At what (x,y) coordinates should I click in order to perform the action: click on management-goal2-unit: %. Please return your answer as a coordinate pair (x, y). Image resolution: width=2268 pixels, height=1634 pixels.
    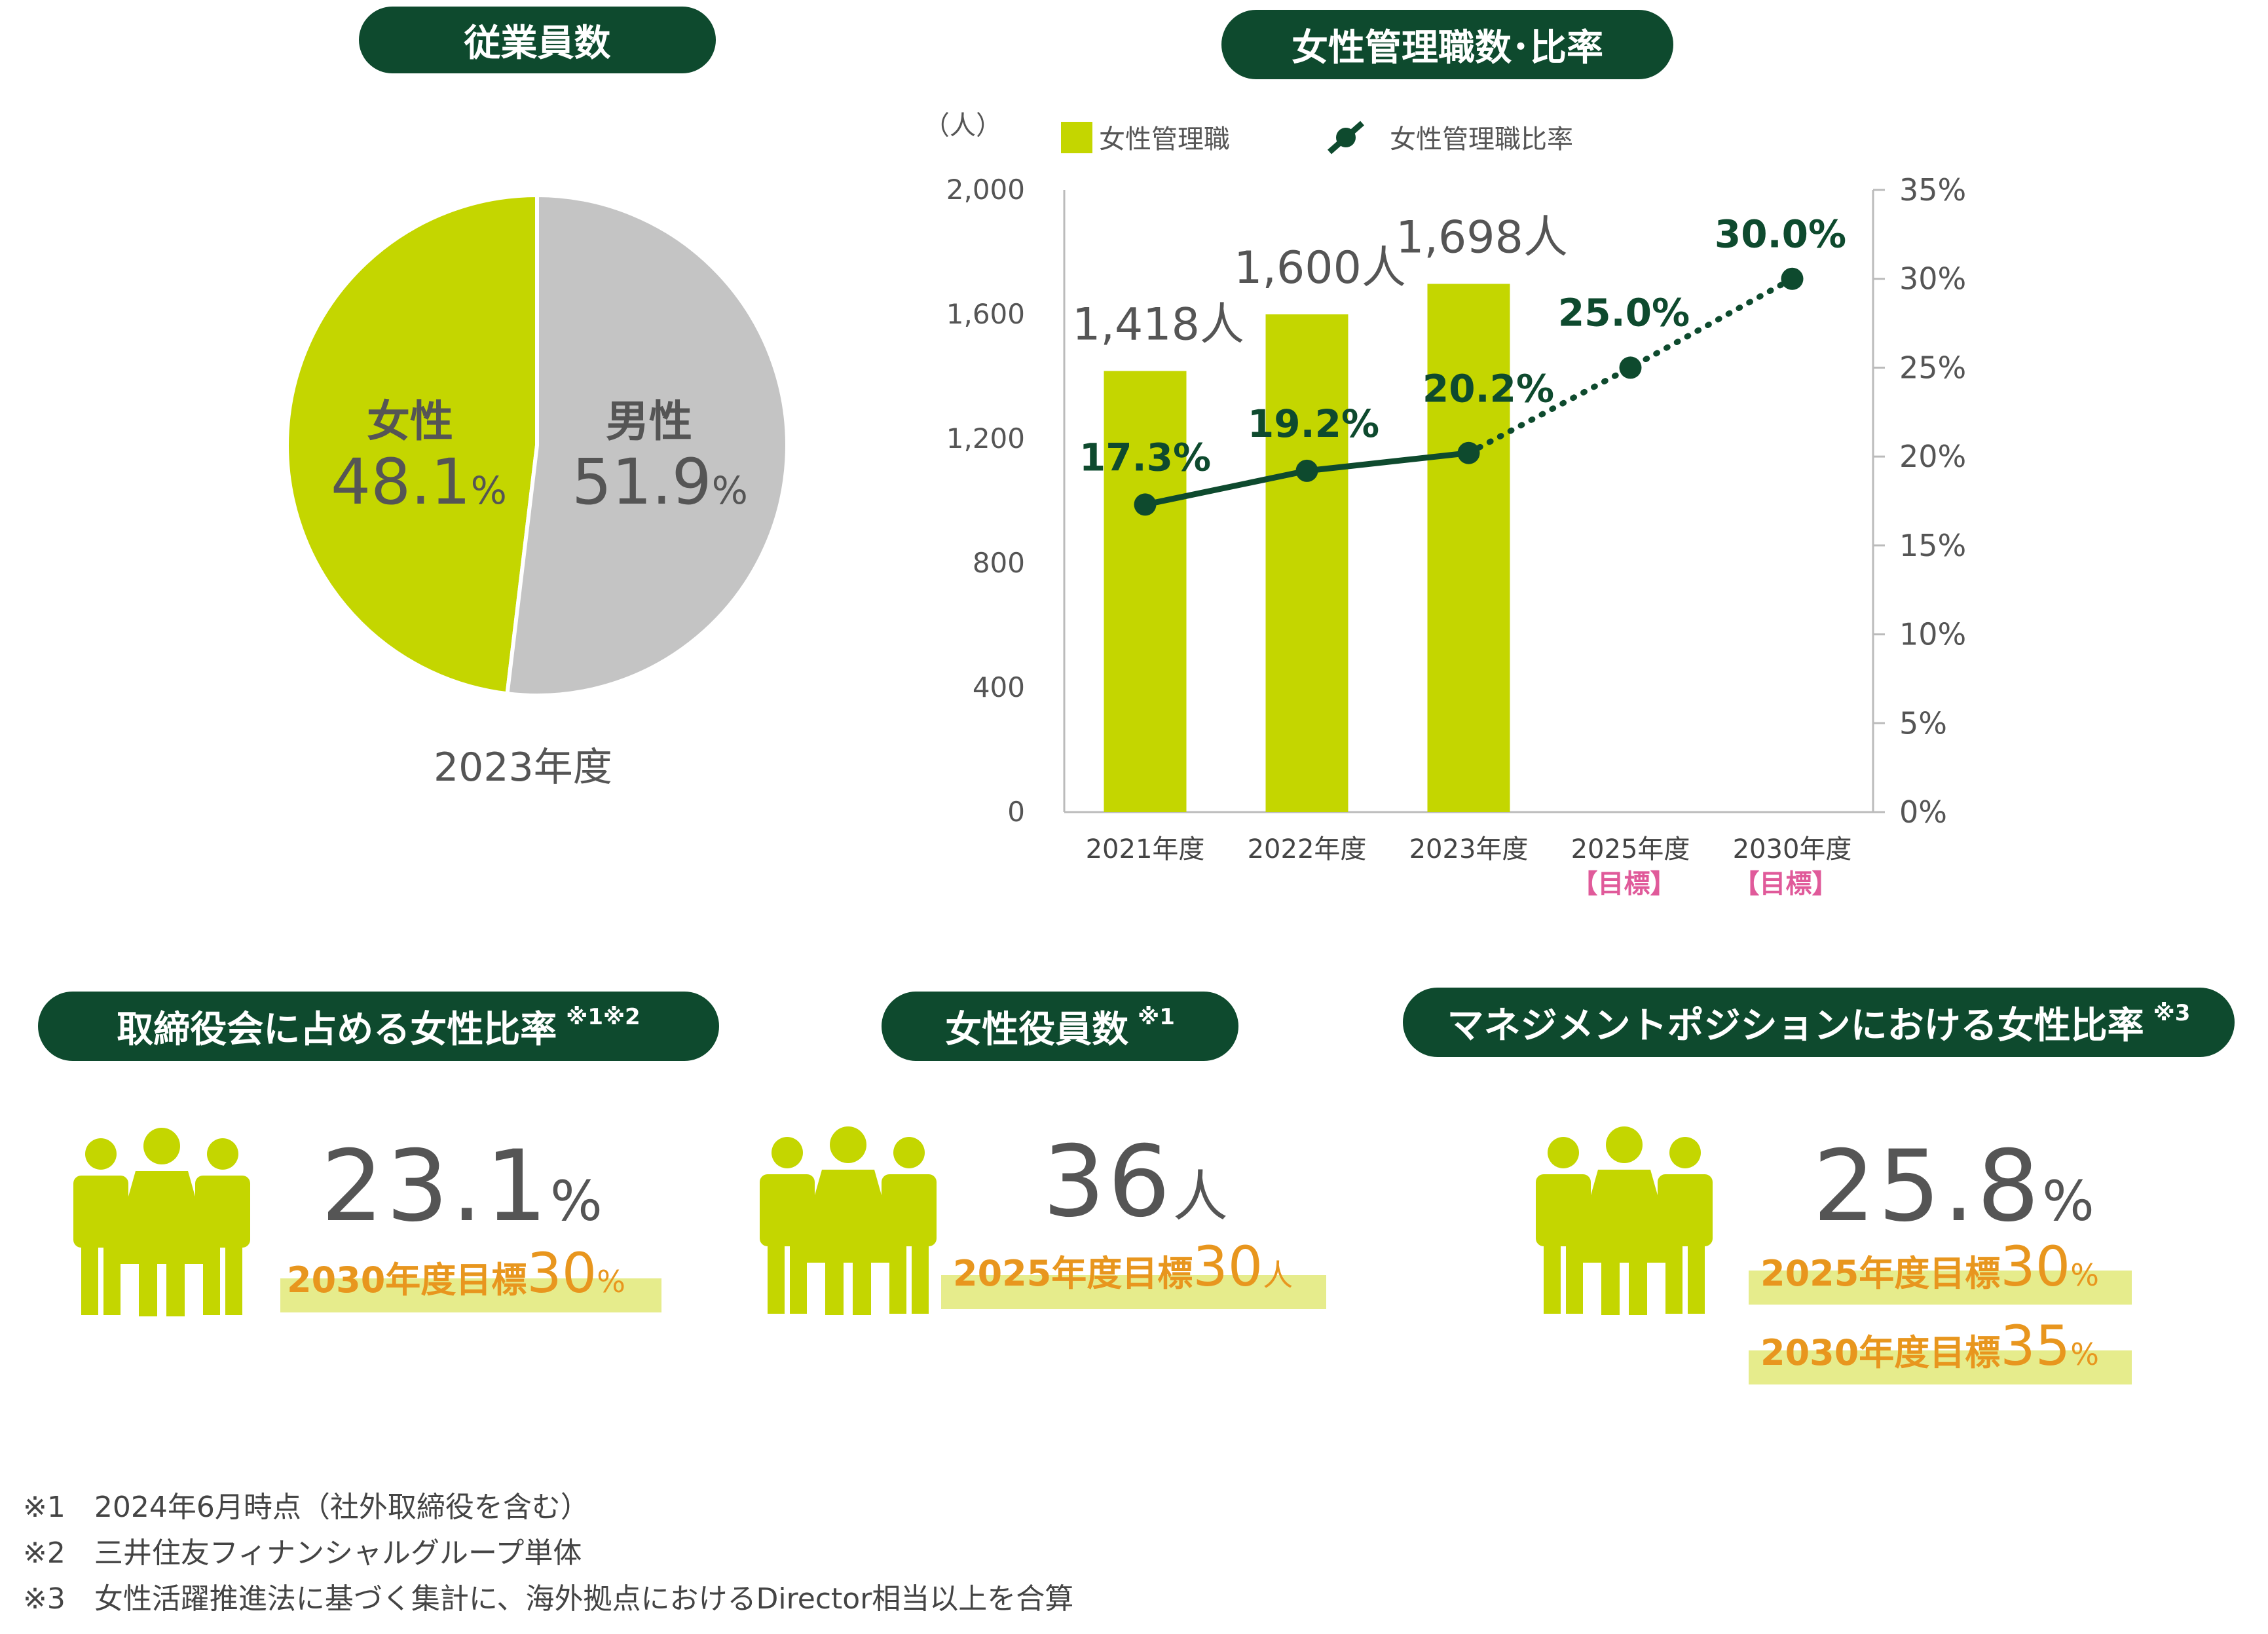
    Looking at the image, I should click on (2084, 1354).